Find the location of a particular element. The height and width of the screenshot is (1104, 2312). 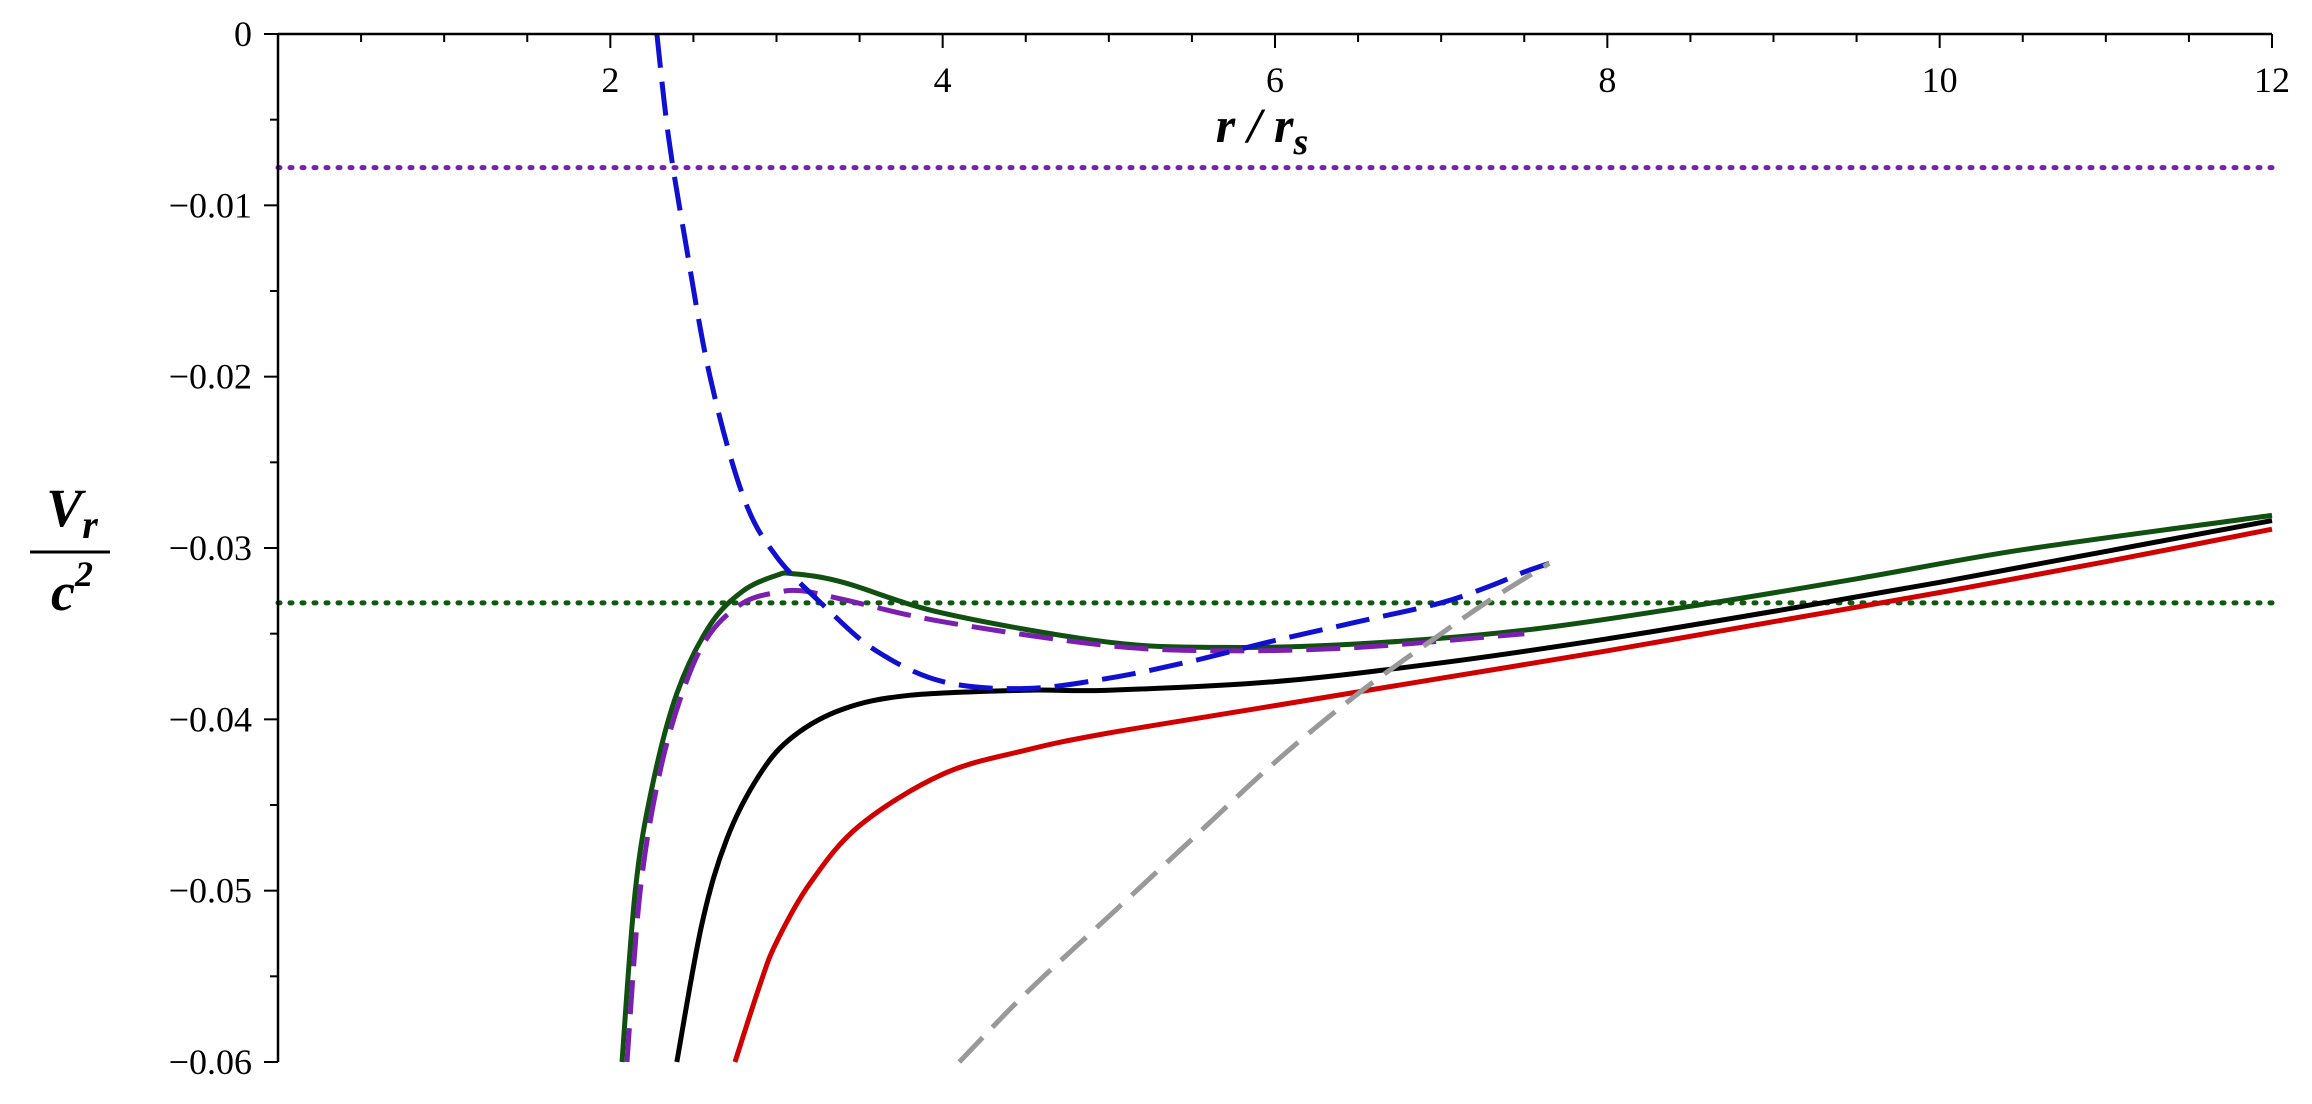

x-tick-label: 8 is located at coordinates (1607, 80).